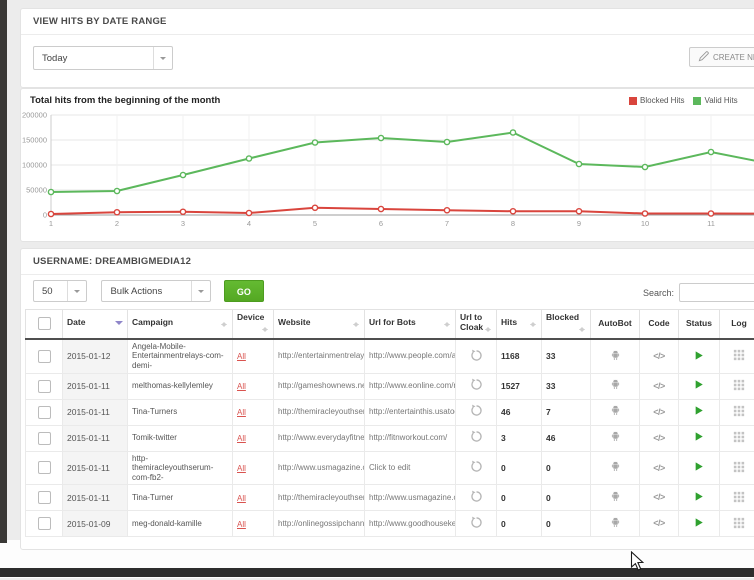  What do you see at coordinates (410, 468) in the screenshot?
I see `cell-url-for-bots: Click to edit` at bounding box center [410, 468].